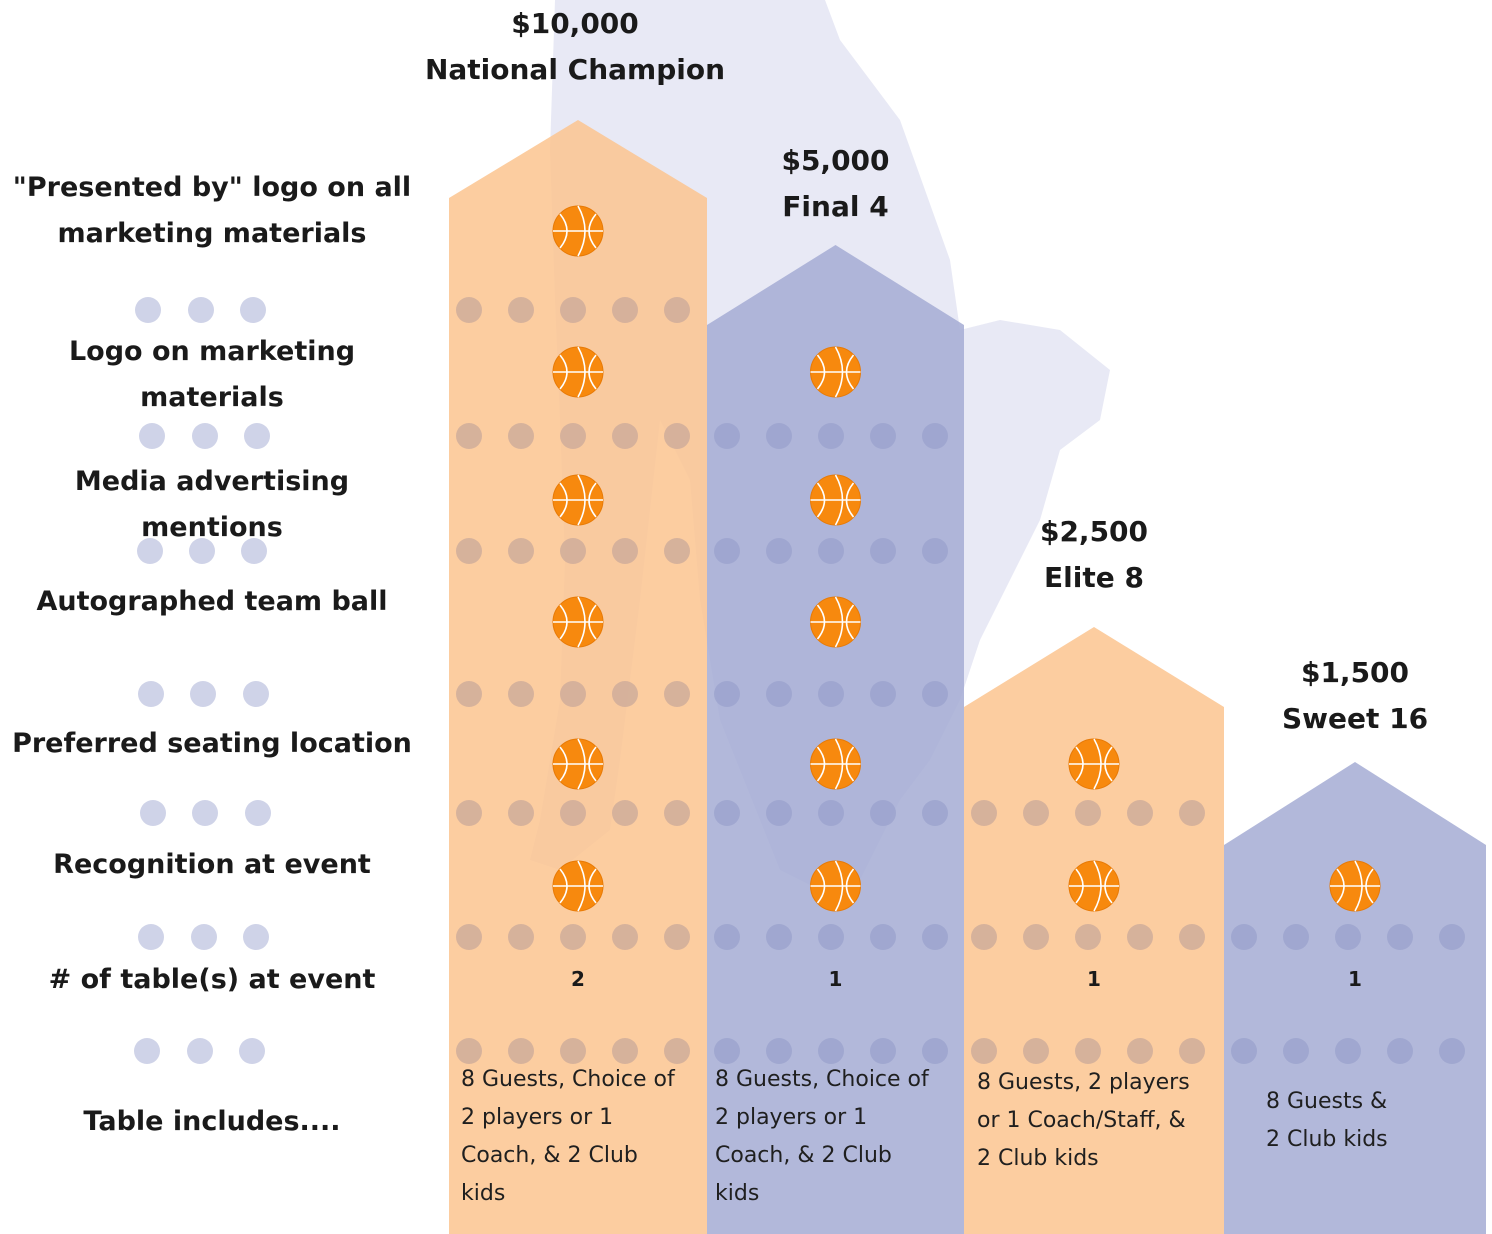 Image resolution: width=1492 pixels, height=1234 pixels. I want to click on benefit-label-line: Autographed team ball, so click(212, 601).